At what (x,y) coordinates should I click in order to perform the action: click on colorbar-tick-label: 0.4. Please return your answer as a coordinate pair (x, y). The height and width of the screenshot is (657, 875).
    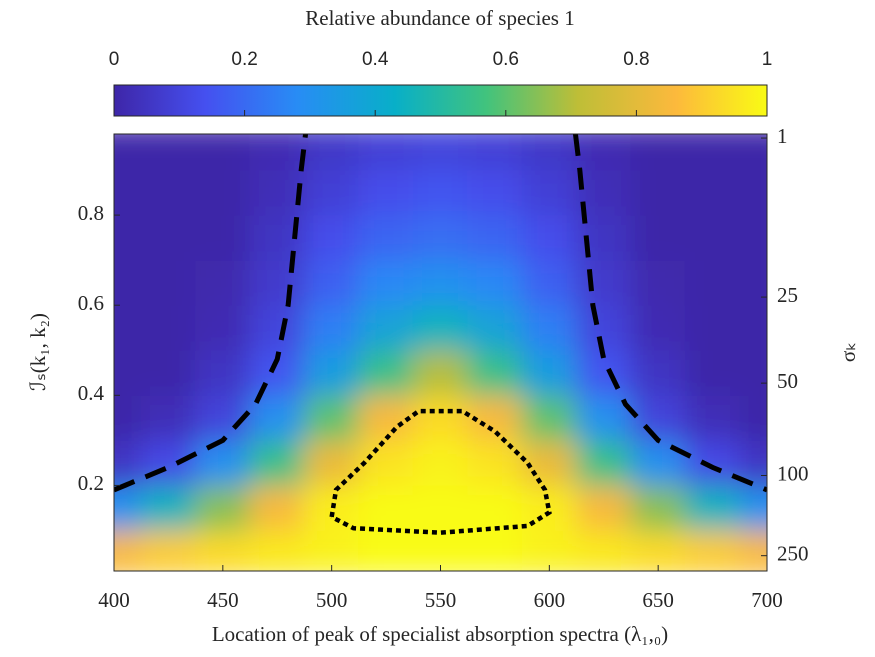
    Looking at the image, I should click on (375, 59).